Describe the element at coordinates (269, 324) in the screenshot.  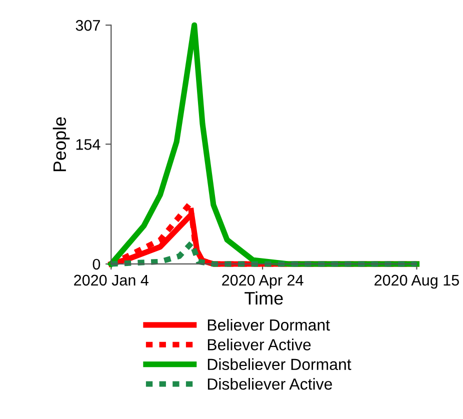
I see `legend-label: Believer Dormant` at that location.